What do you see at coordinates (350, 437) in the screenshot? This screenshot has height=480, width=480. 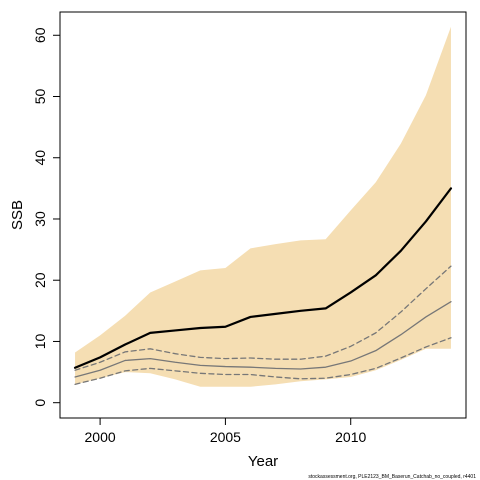 I see `x-tick-label-2010: 2010` at bounding box center [350, 437].